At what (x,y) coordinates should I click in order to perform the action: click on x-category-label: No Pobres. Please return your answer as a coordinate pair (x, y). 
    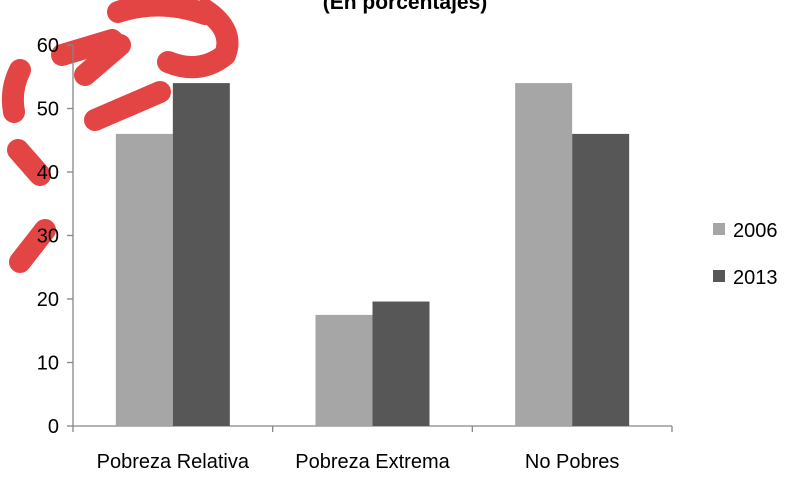
    Looking at the image, I should click on (572, 462).